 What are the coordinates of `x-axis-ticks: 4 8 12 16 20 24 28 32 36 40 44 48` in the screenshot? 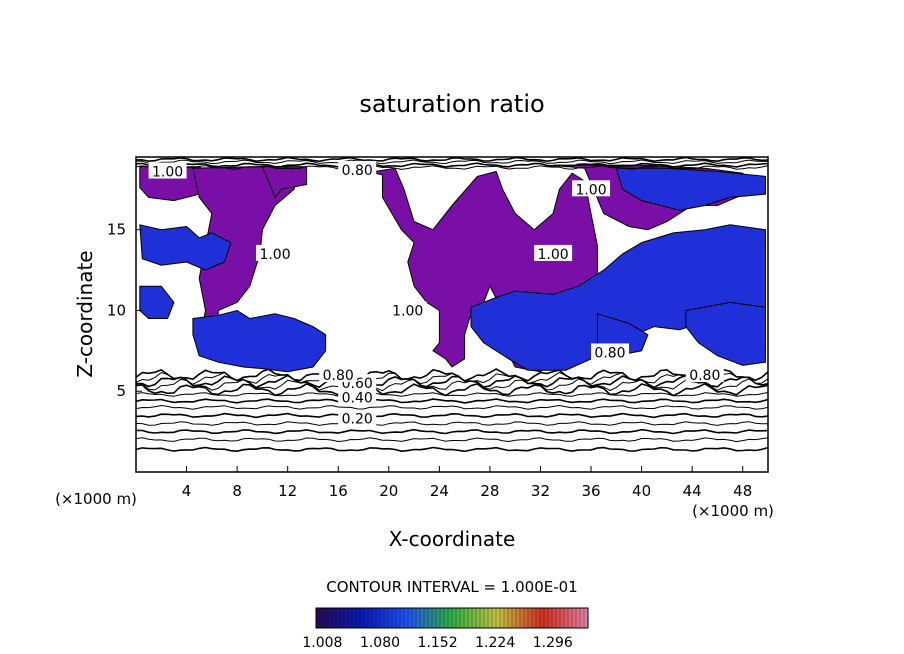 It's located at (467, 483).